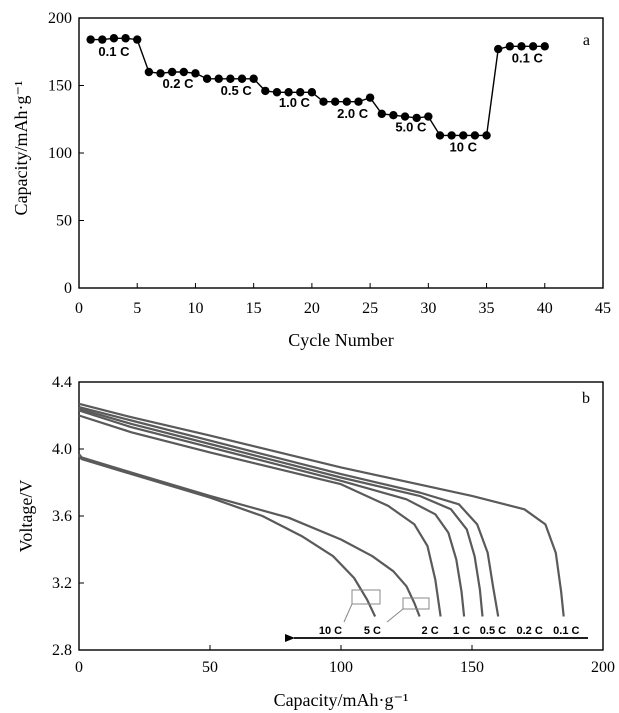  Describe the element at coordinates (137, 308) in the screenshot. I see `panel-a-x-tick-label: 5` at that location.